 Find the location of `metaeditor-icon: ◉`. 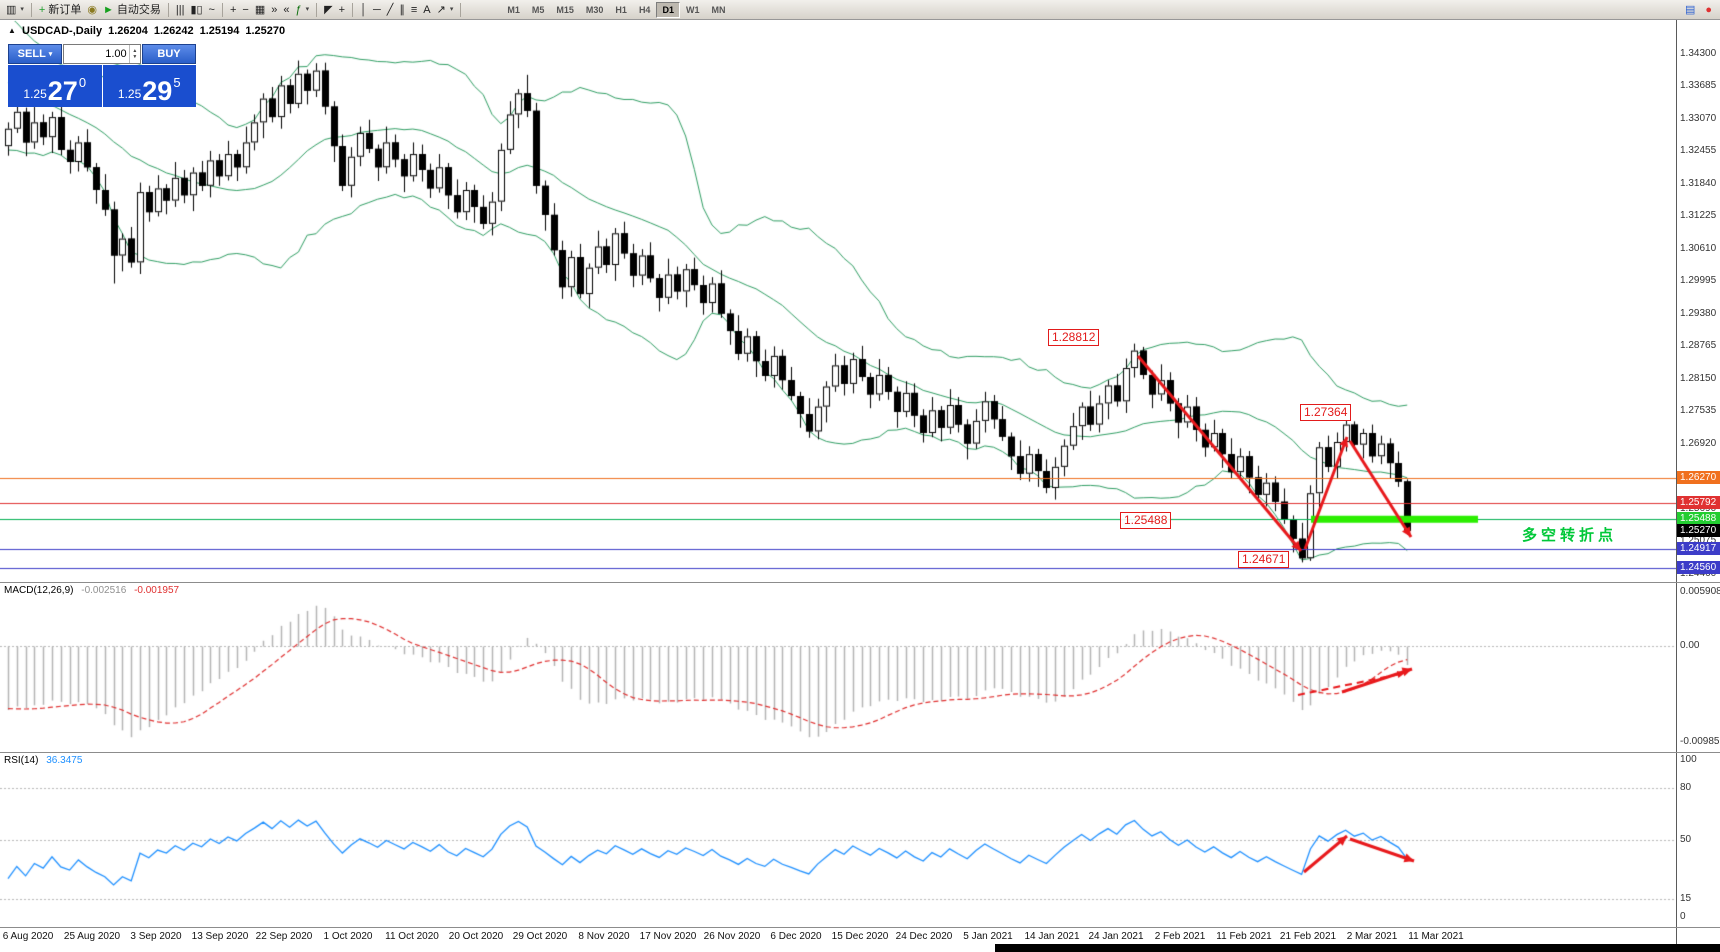

metaeditor-icon: ◉ is located at coordinates (92, 9).